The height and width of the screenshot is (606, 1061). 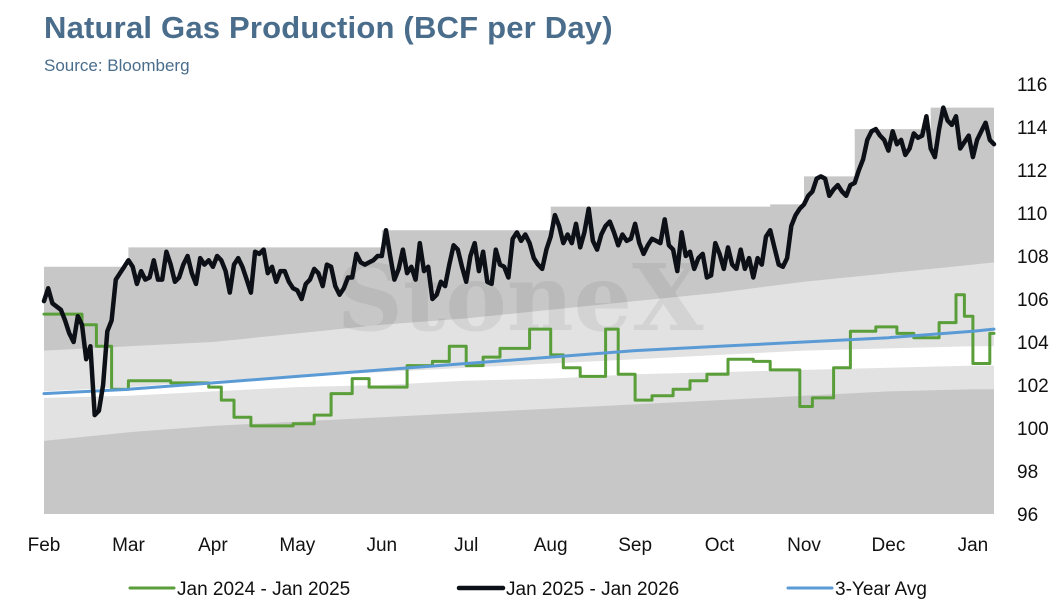 I want to click on y-axis: 96 98 100 102 104 106 108 110 112 114 116, so click(x=1033, y=300).